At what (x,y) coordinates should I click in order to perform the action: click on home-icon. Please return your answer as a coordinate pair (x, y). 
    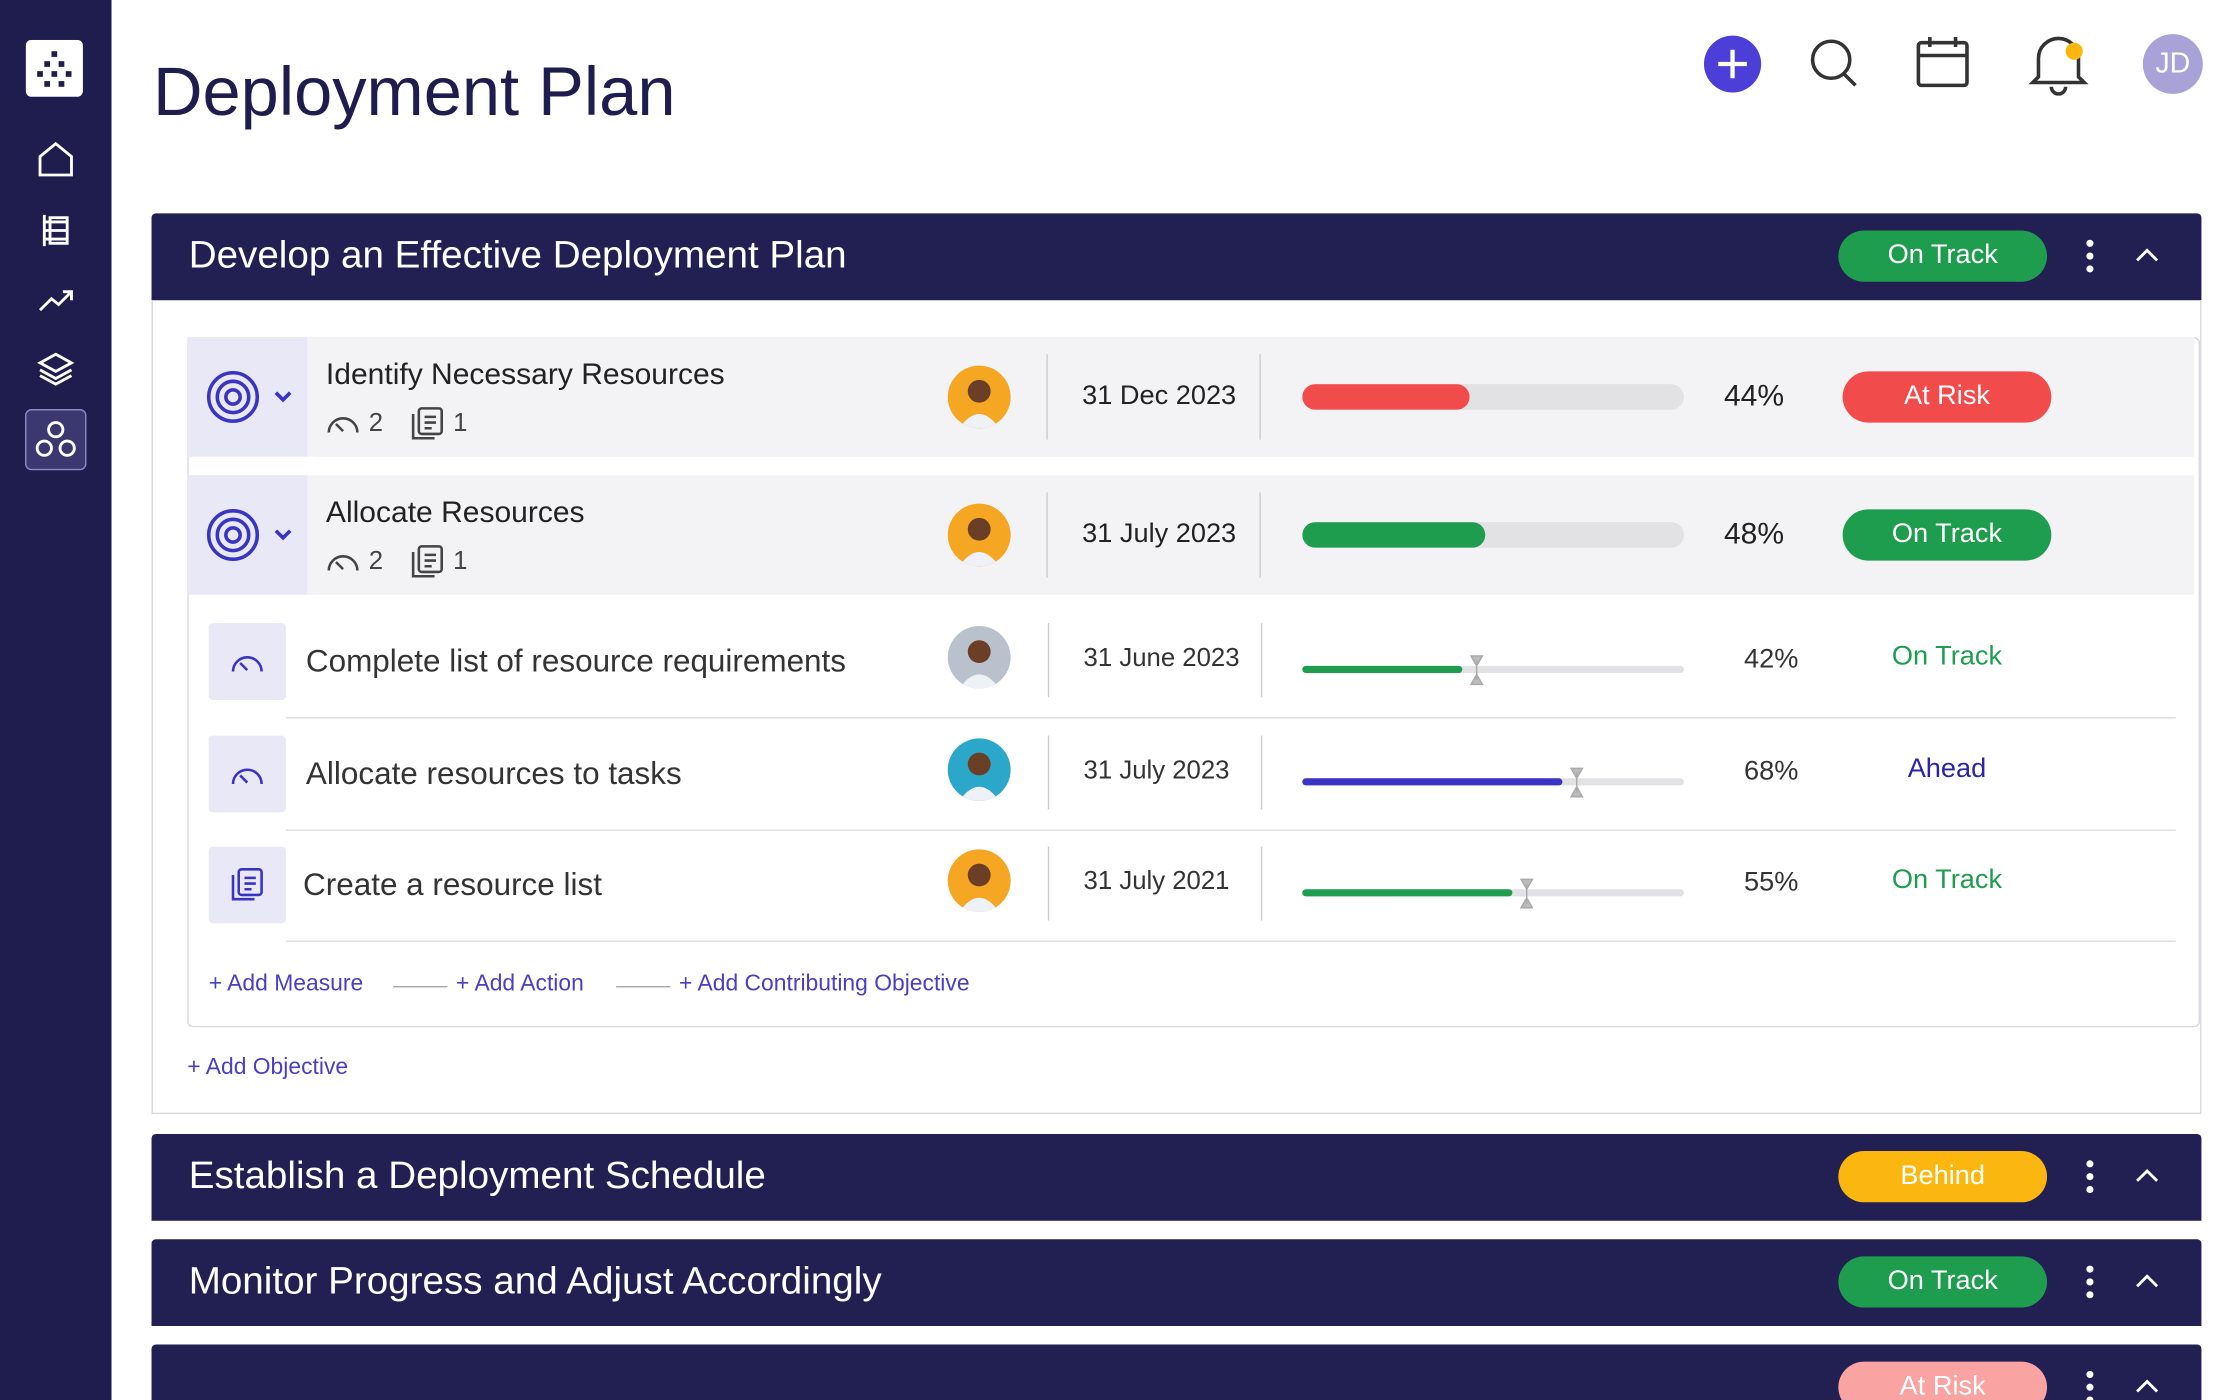
    Looking at the image, I should click on (56, 159).